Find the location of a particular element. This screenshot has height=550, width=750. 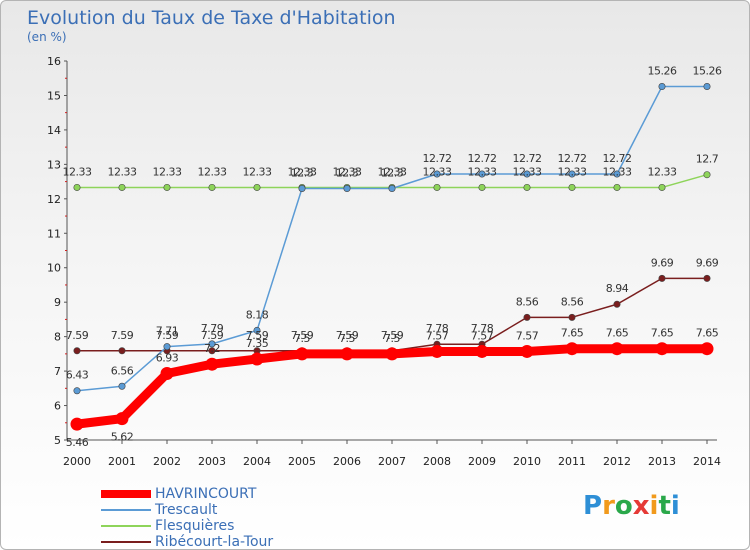

x-tick-label: 2002 is located at coordinates (167, 461).